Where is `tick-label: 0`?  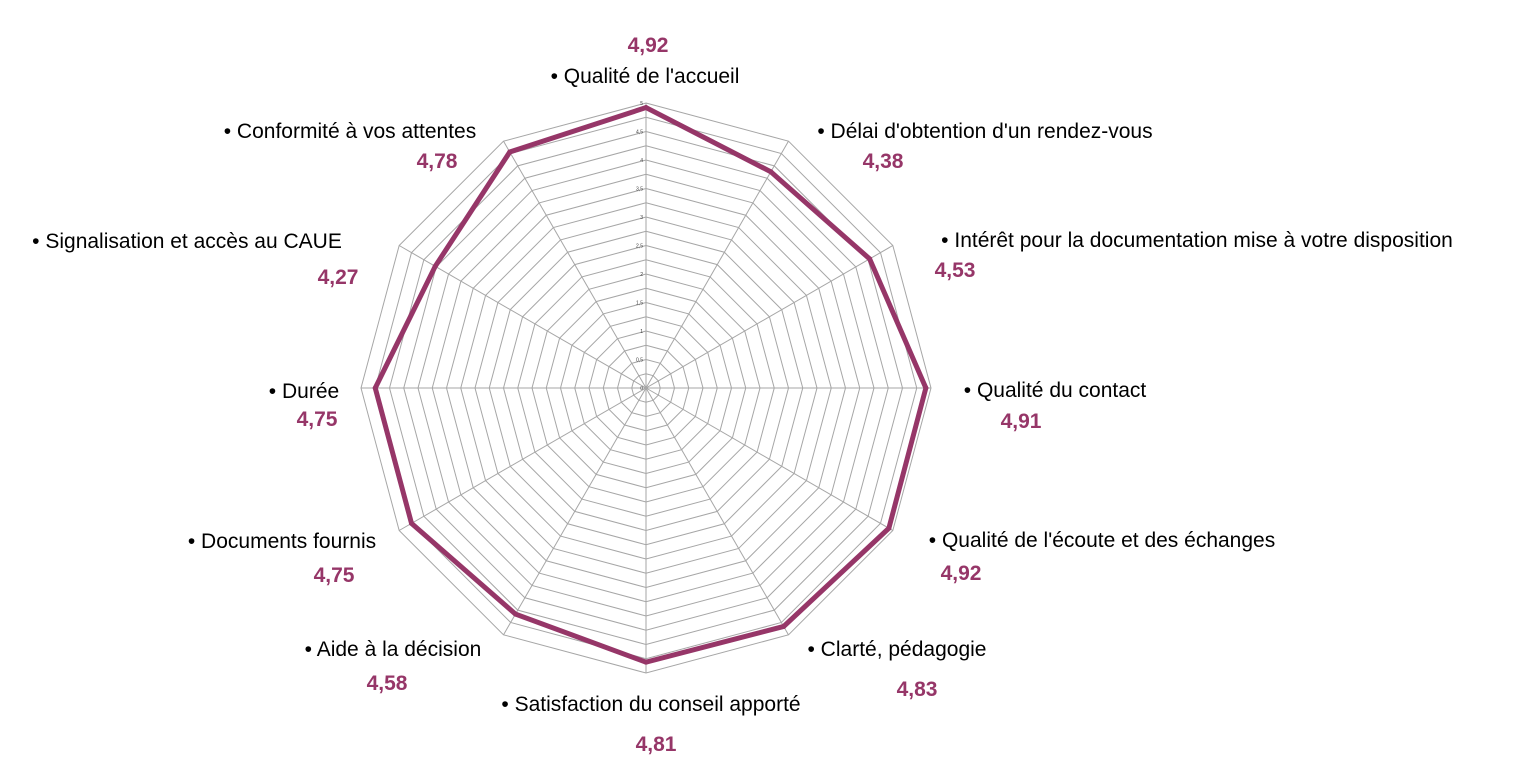
tick-label: 0 is located at coordinates (641, 389).